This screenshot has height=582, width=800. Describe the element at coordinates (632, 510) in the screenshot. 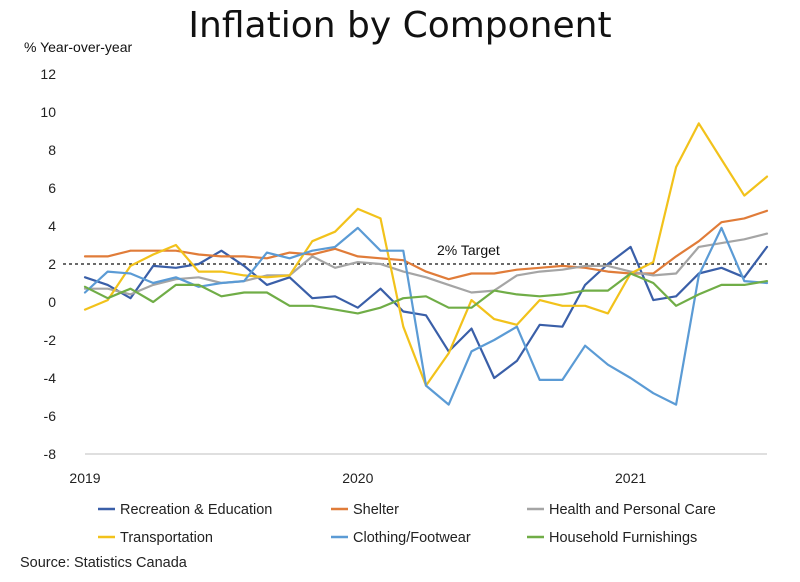

I see `legend-label: Health and Personal Care` at that location.